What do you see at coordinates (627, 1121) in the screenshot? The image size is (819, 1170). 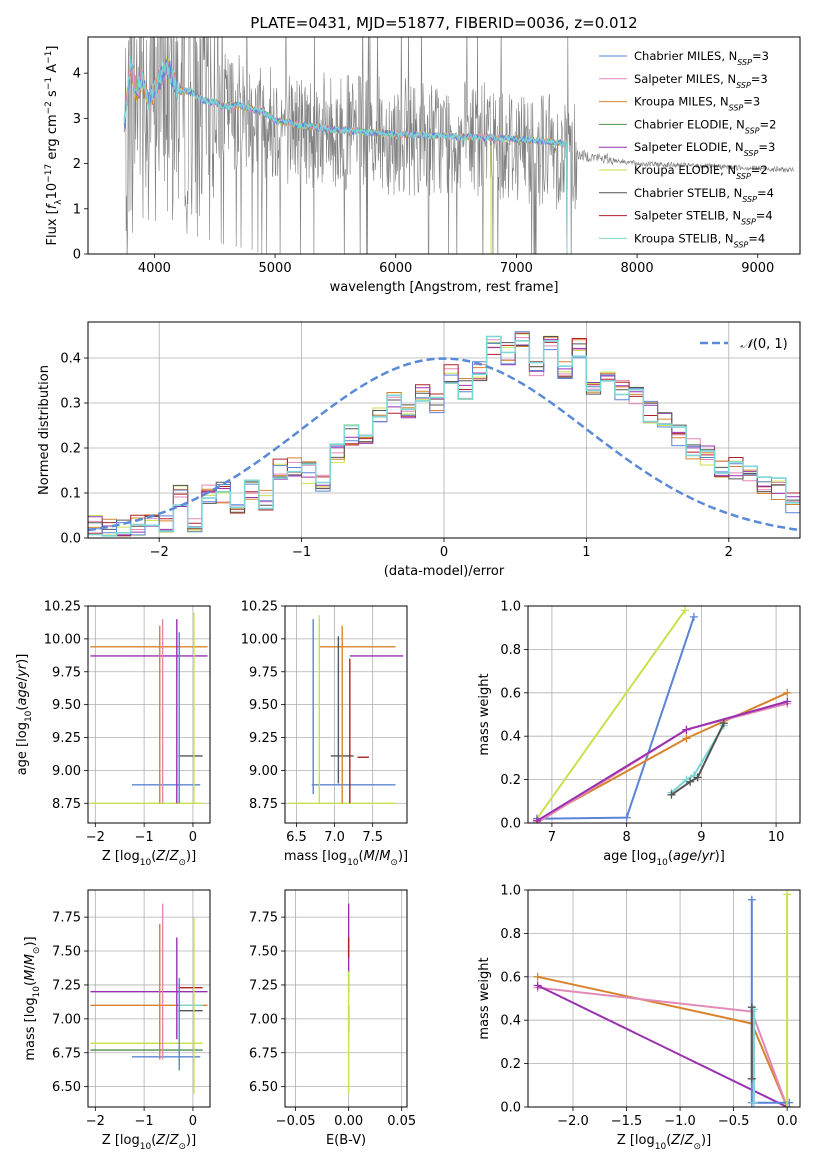 I see `x-tick-label: −1.5` at bounding box center [627, 1121].